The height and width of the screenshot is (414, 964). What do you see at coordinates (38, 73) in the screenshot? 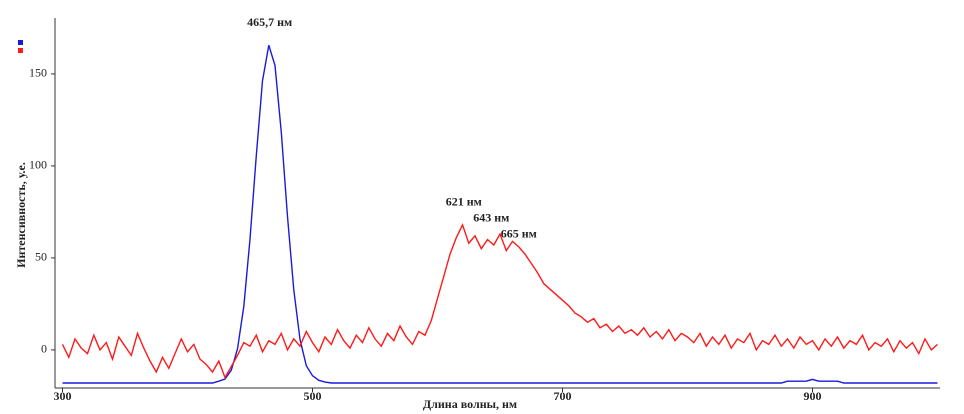
I see `y-tick-label: 150` at bounding box center [38, 73].